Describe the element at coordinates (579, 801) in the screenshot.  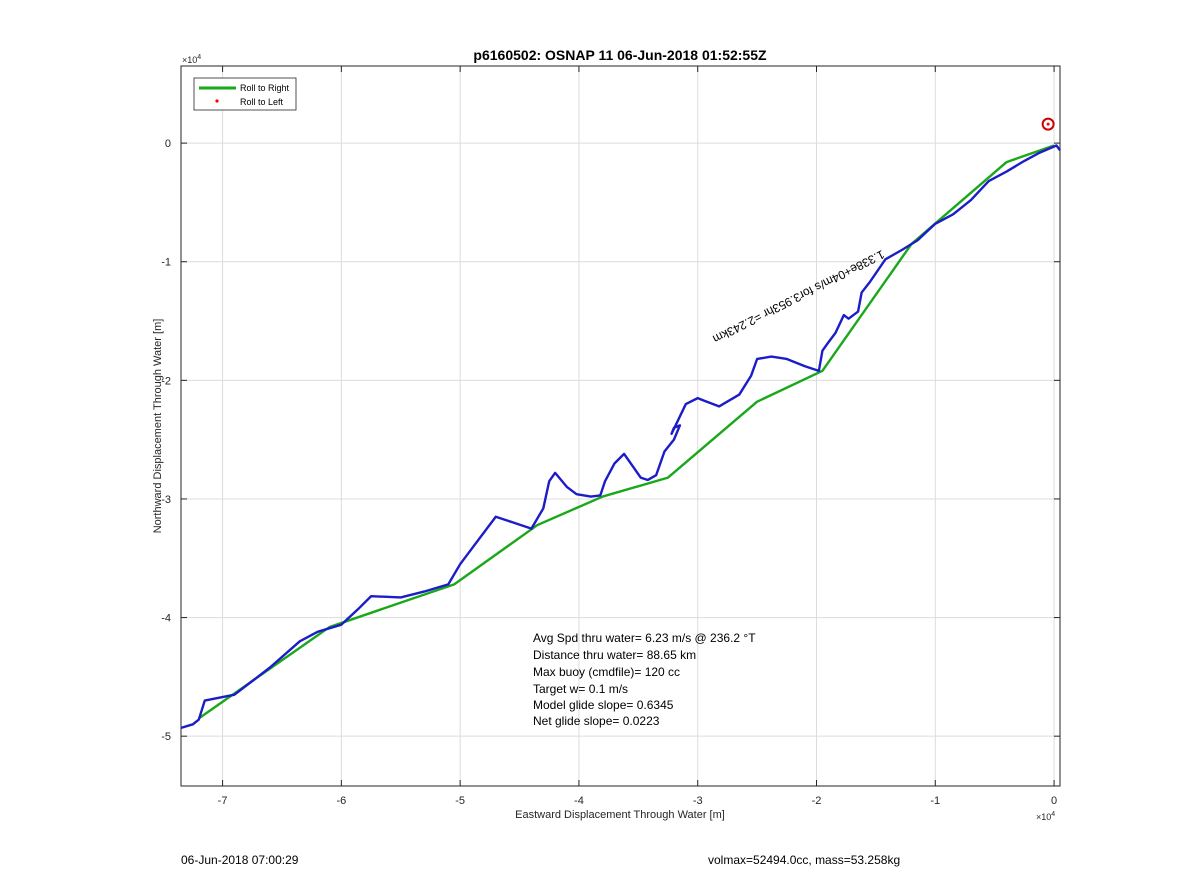
I see `x-tick-label: -4` at that location.